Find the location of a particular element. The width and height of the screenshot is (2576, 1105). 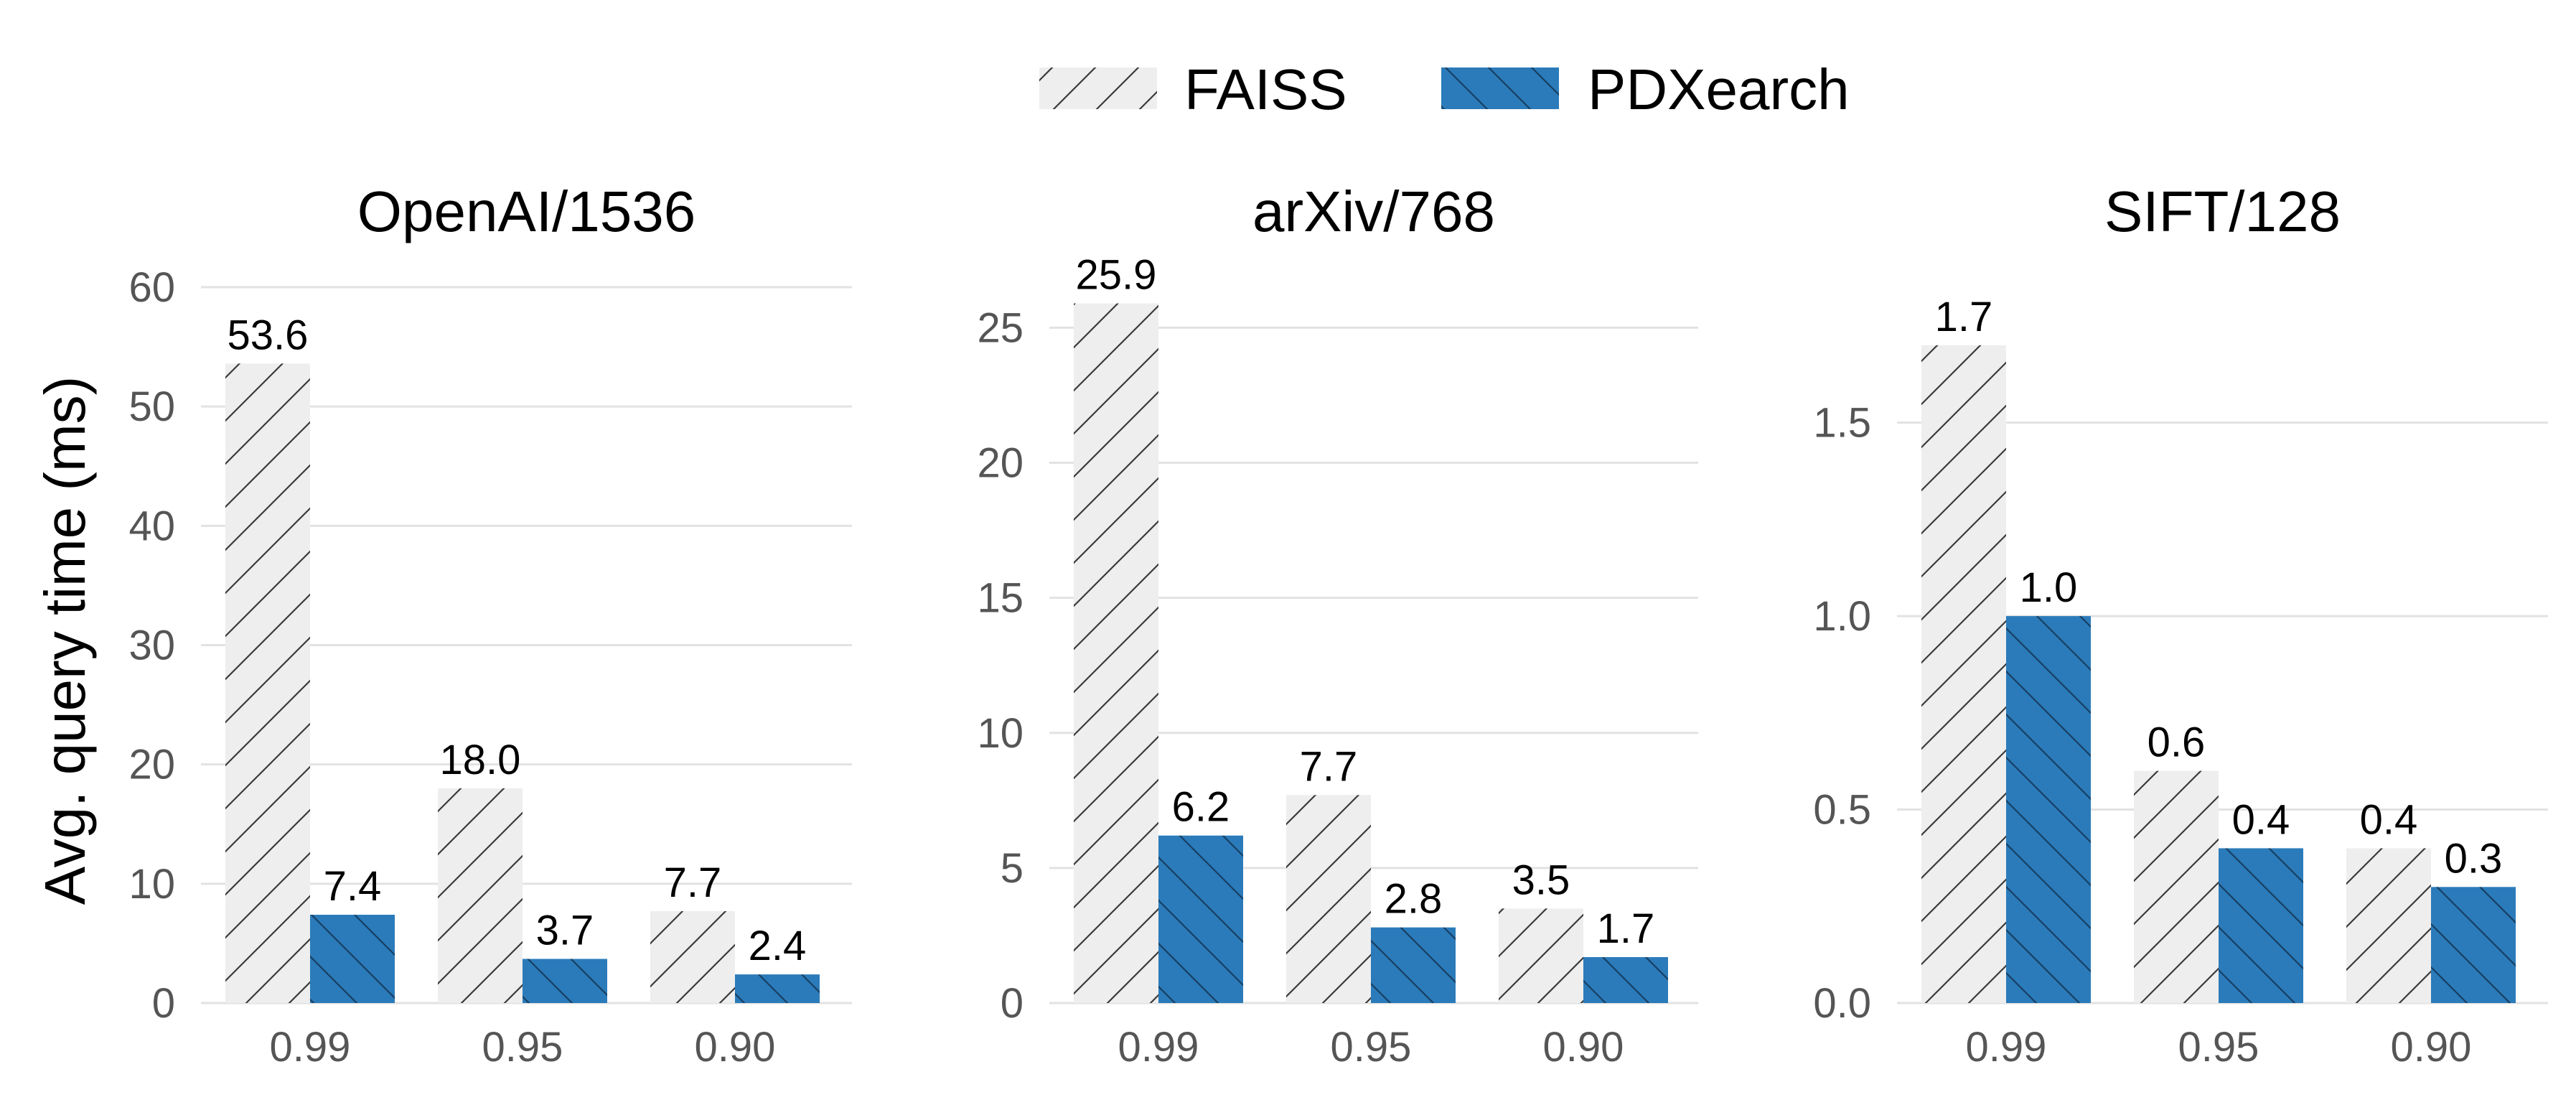

bar-value-label: 18.0 is located at coordinates (480, 760).